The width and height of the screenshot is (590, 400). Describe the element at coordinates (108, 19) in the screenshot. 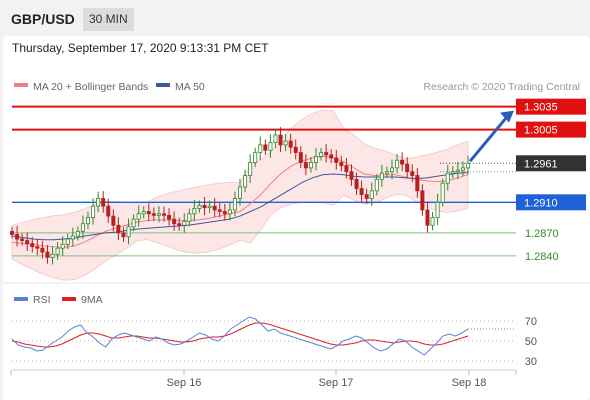

I see `timeframe-button: 30 MIN` at that location.